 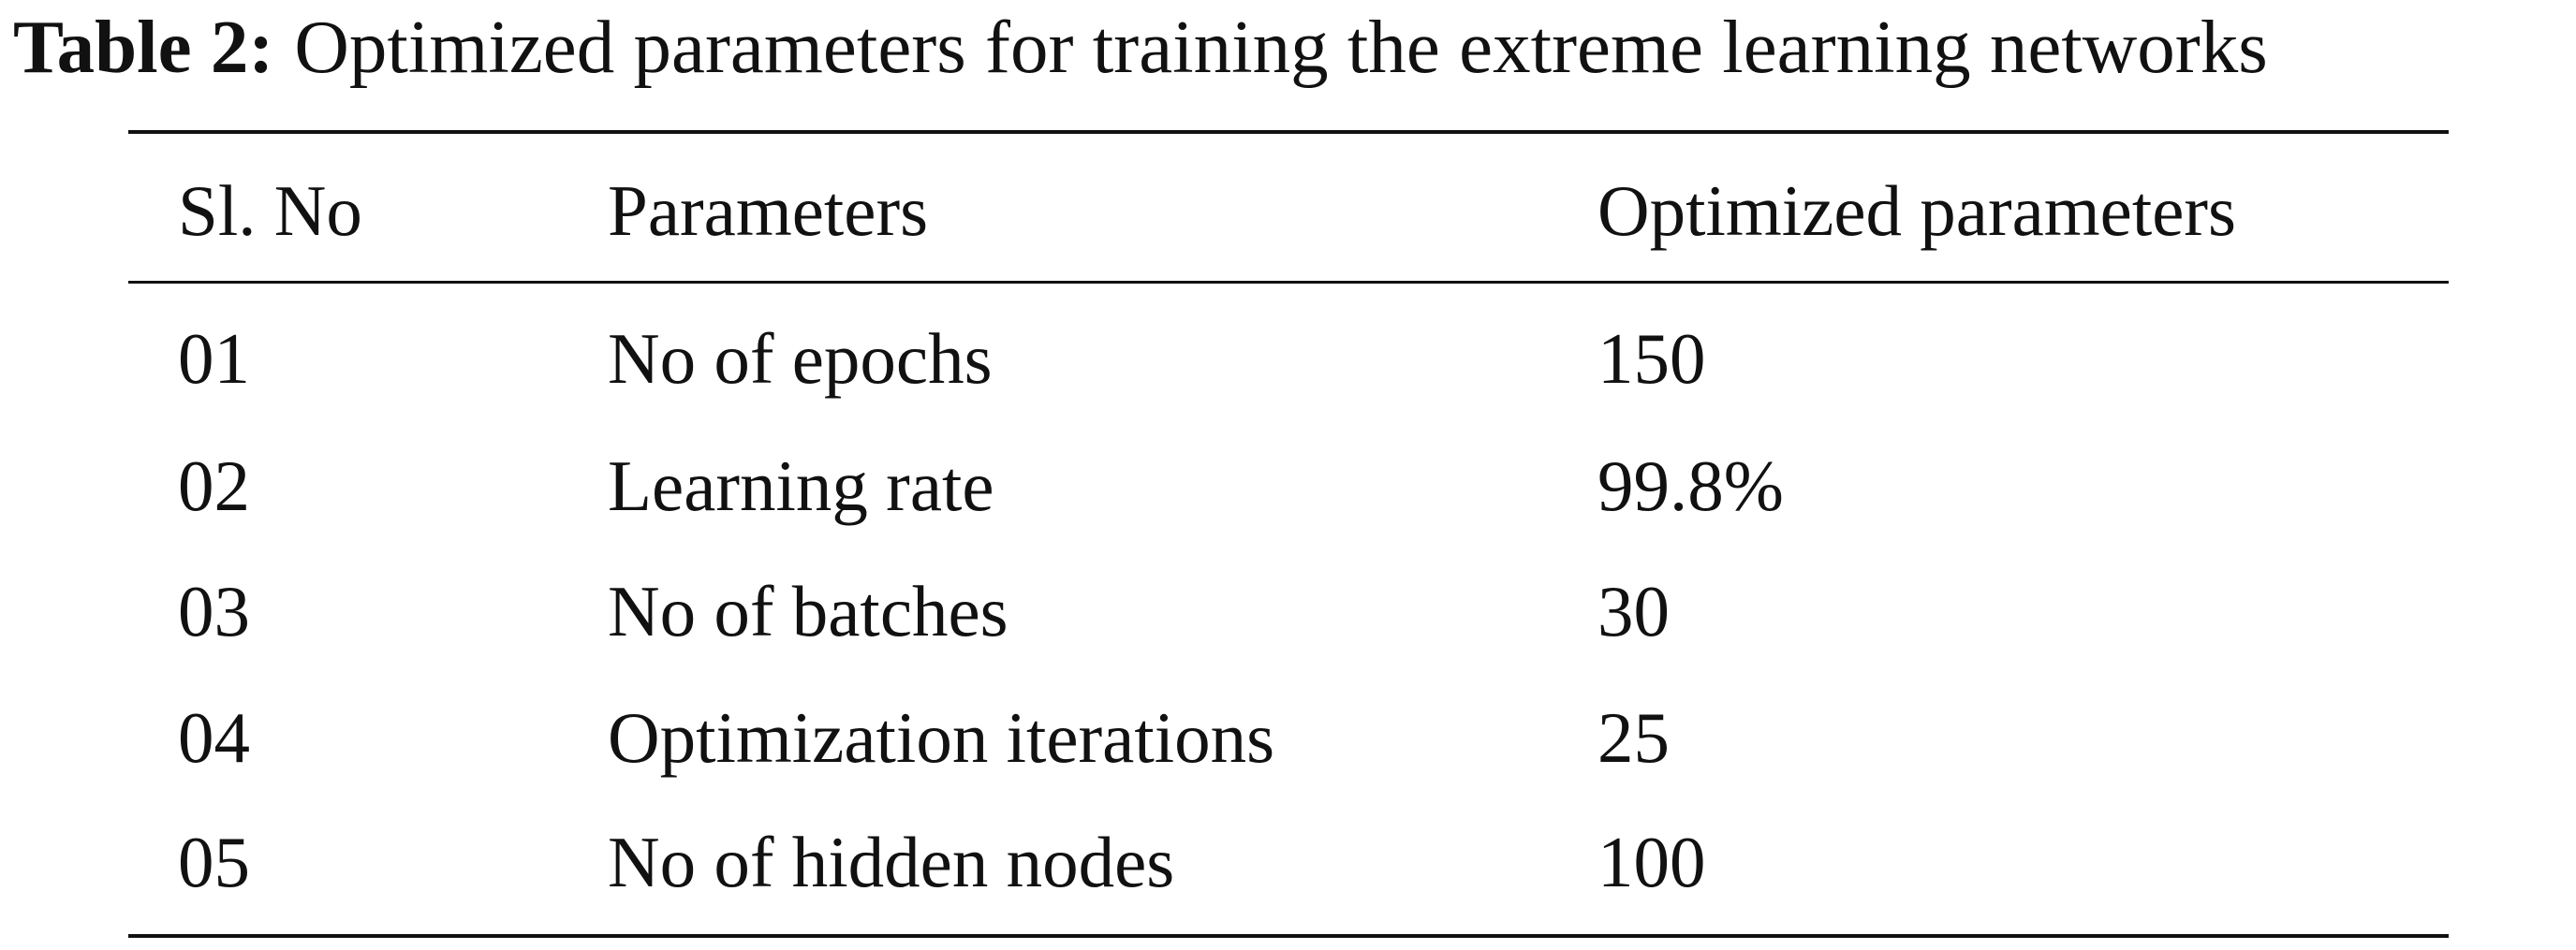 I want to click on table-cell: 05, so click(x=214, y=862).